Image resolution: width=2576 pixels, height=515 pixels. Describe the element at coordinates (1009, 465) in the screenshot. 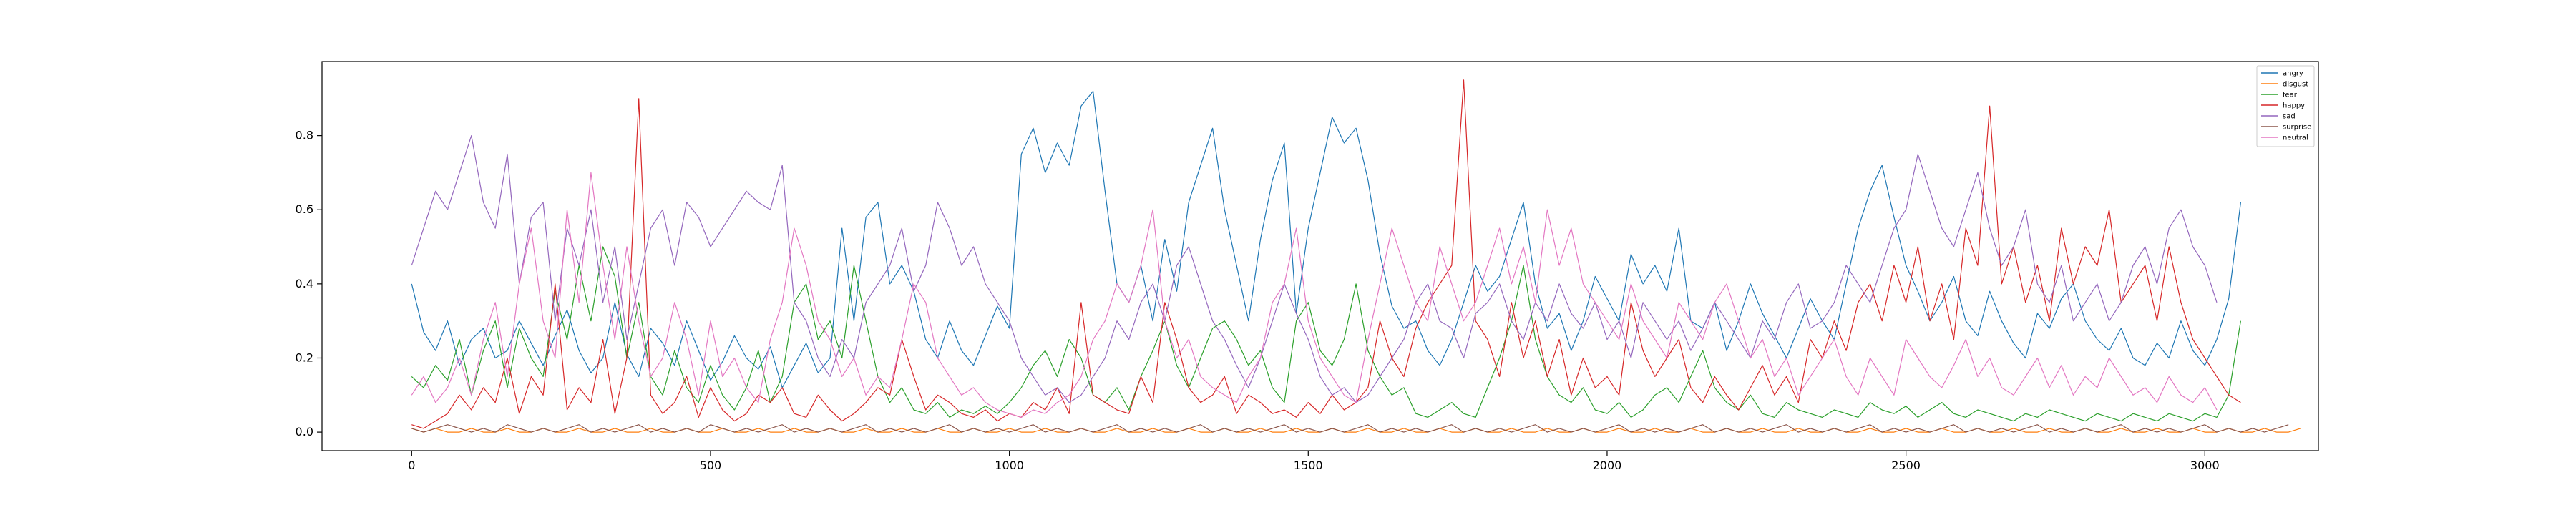

I see `x-tick-label: 1000` at that location.